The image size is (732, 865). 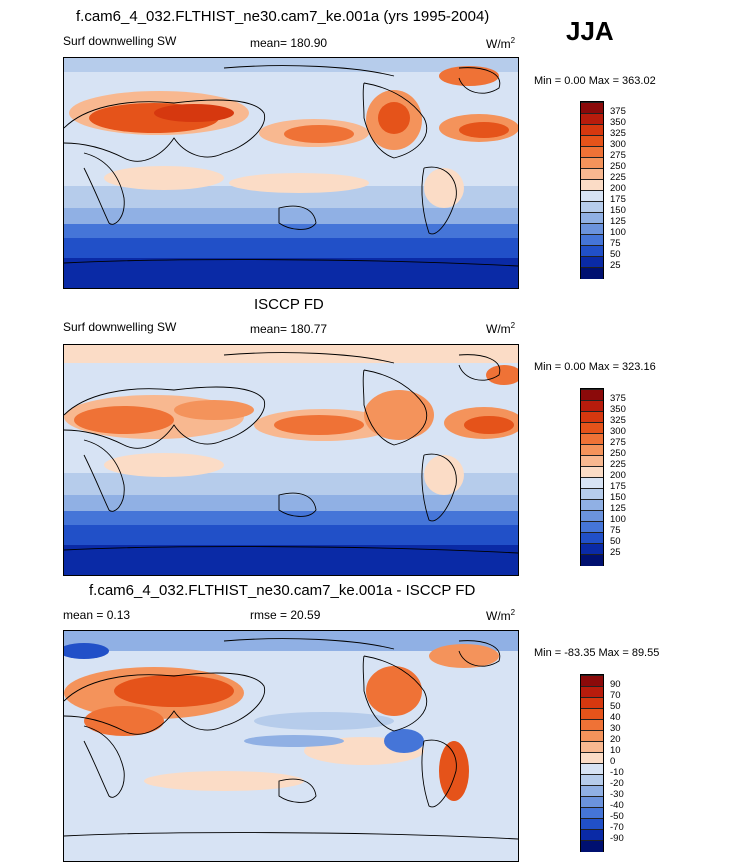 I want to click on panel-3-mean-label: mean = 0.13, so click(x=97, y=615).